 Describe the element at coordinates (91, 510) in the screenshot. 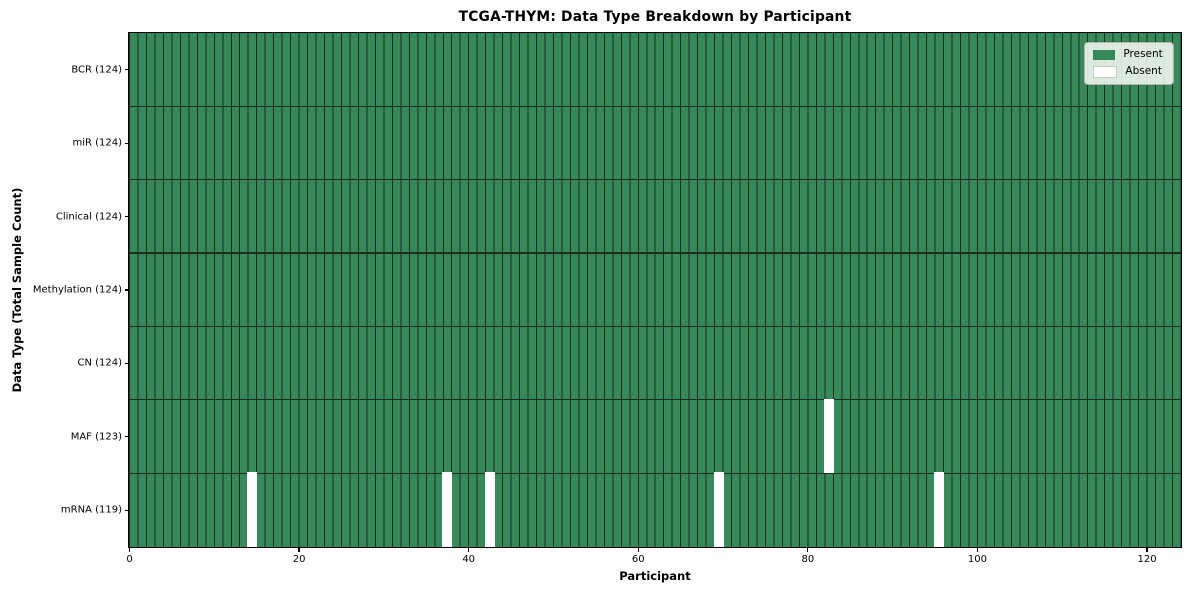

I see `y-tick-label: mRNA (119)` at that location.